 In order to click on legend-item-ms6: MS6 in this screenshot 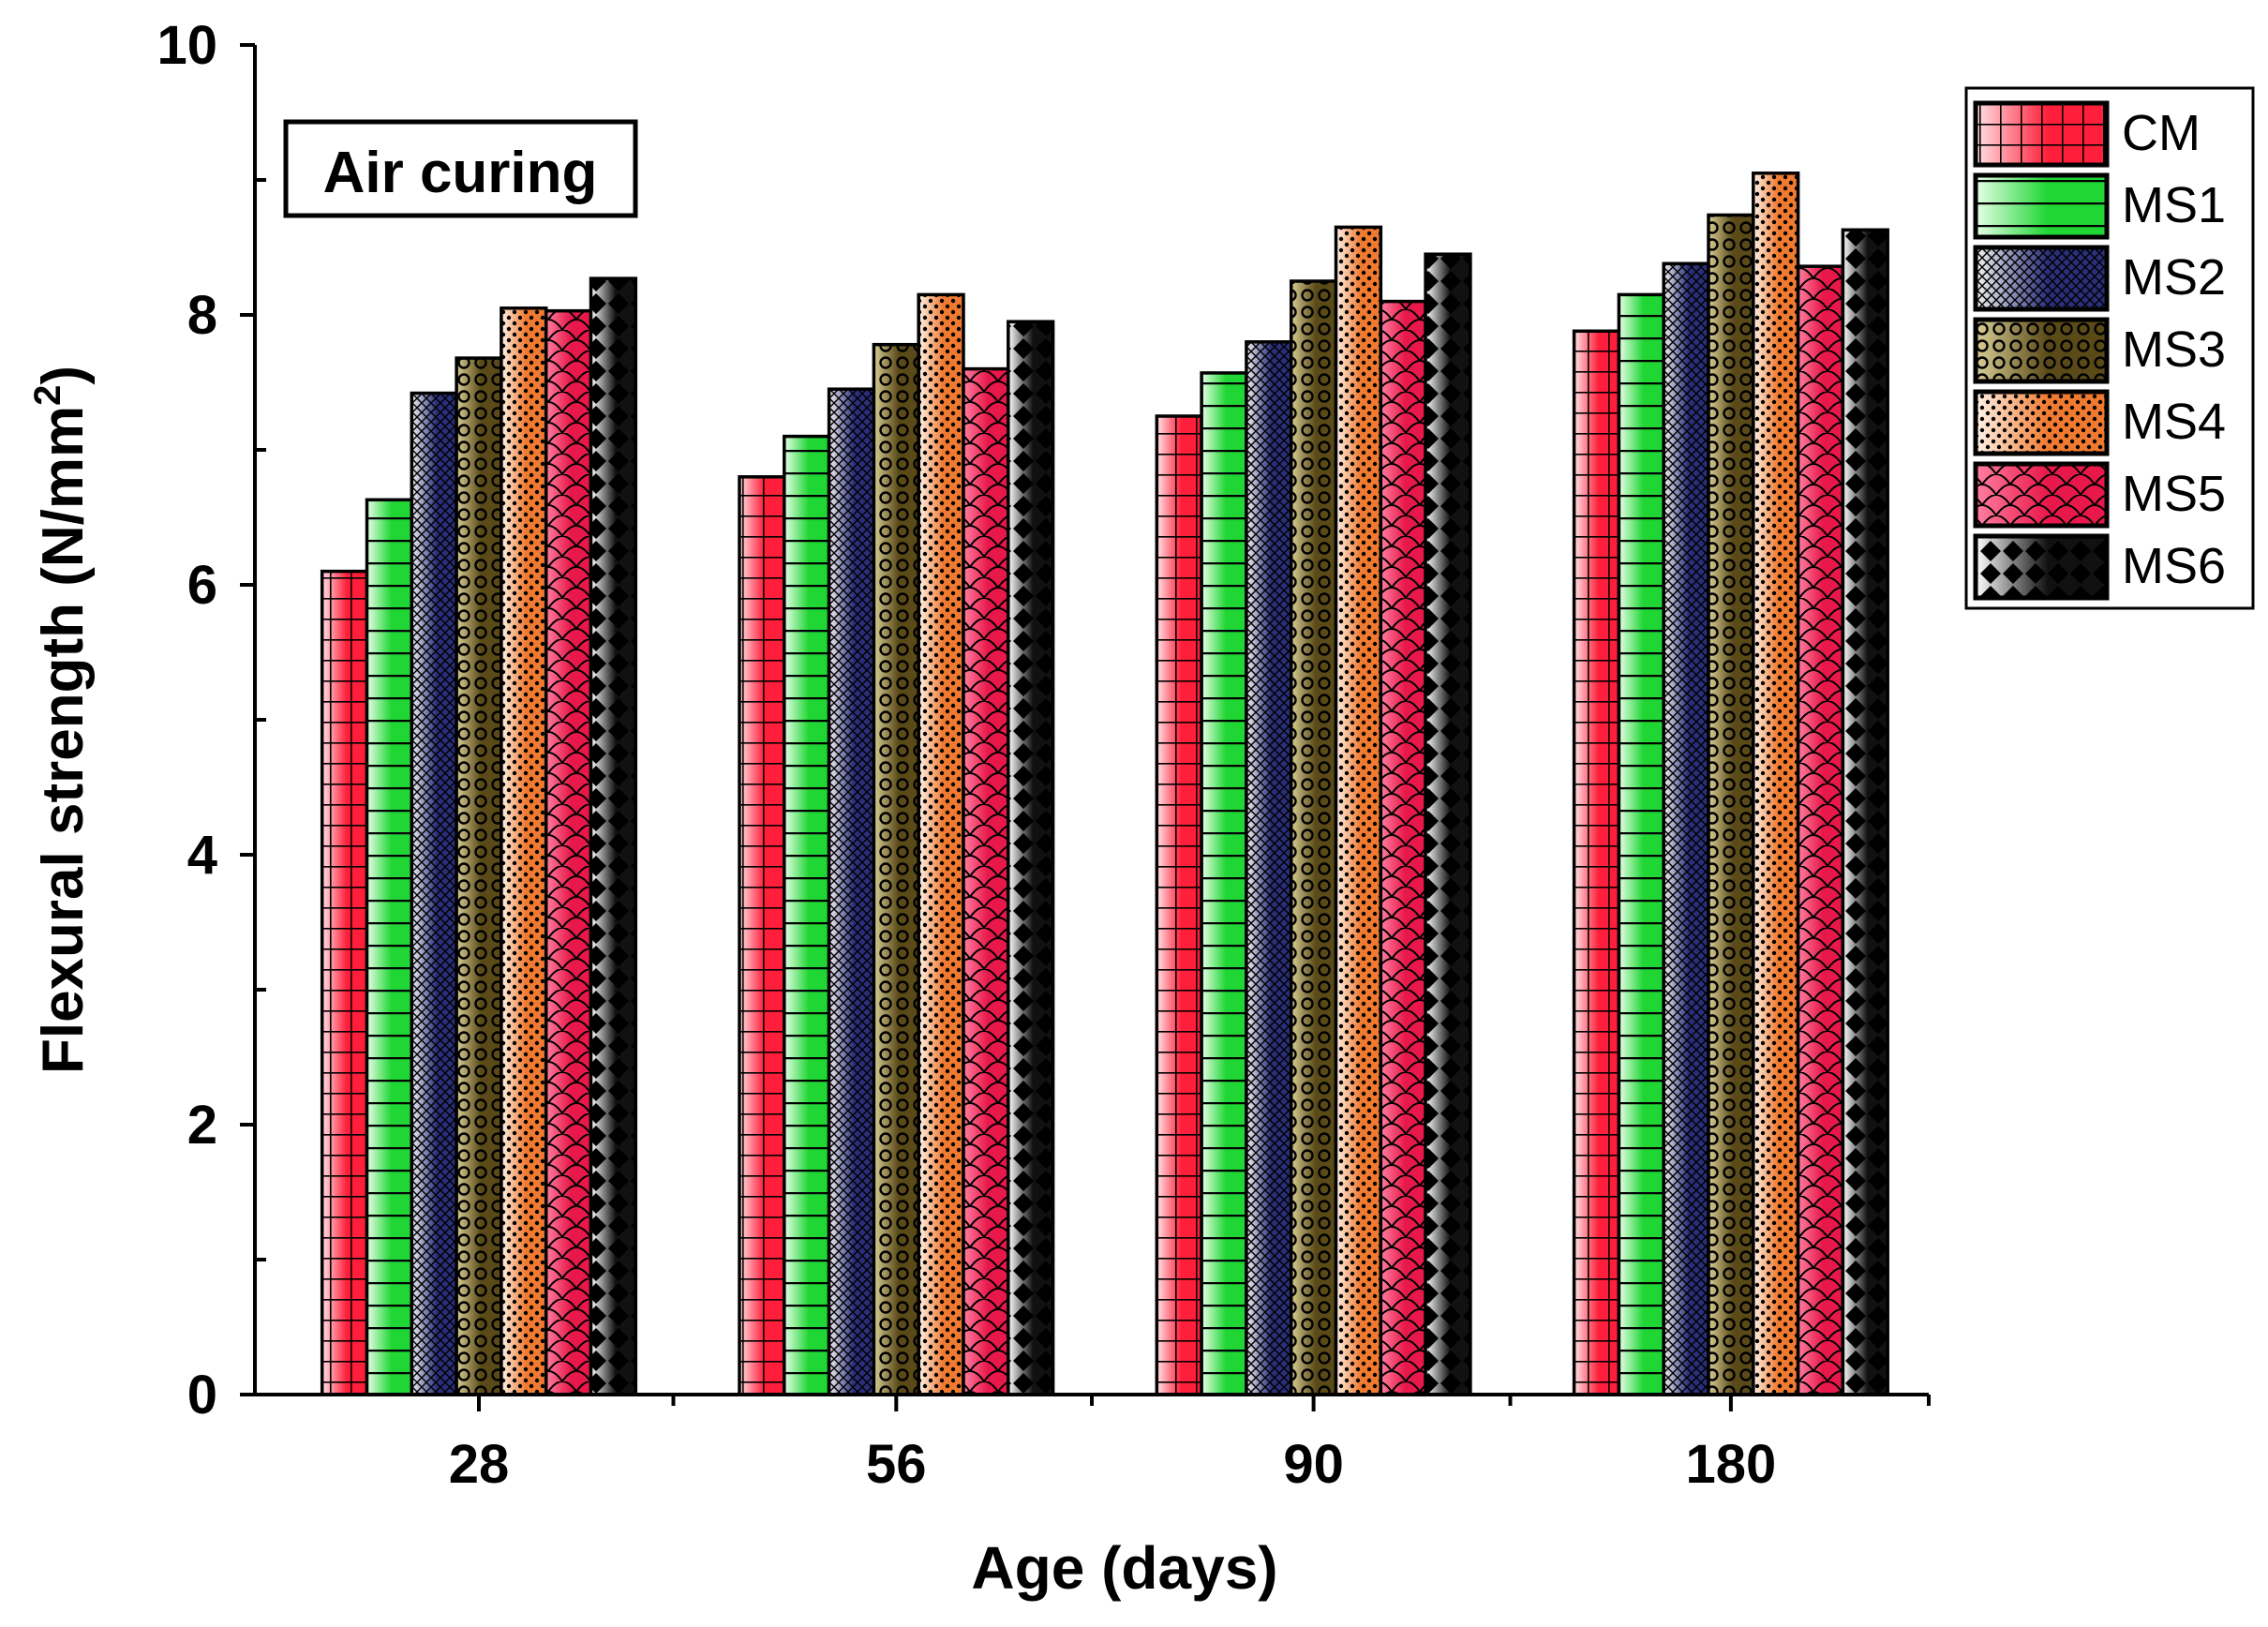, I will do `click(2100, 567)`.